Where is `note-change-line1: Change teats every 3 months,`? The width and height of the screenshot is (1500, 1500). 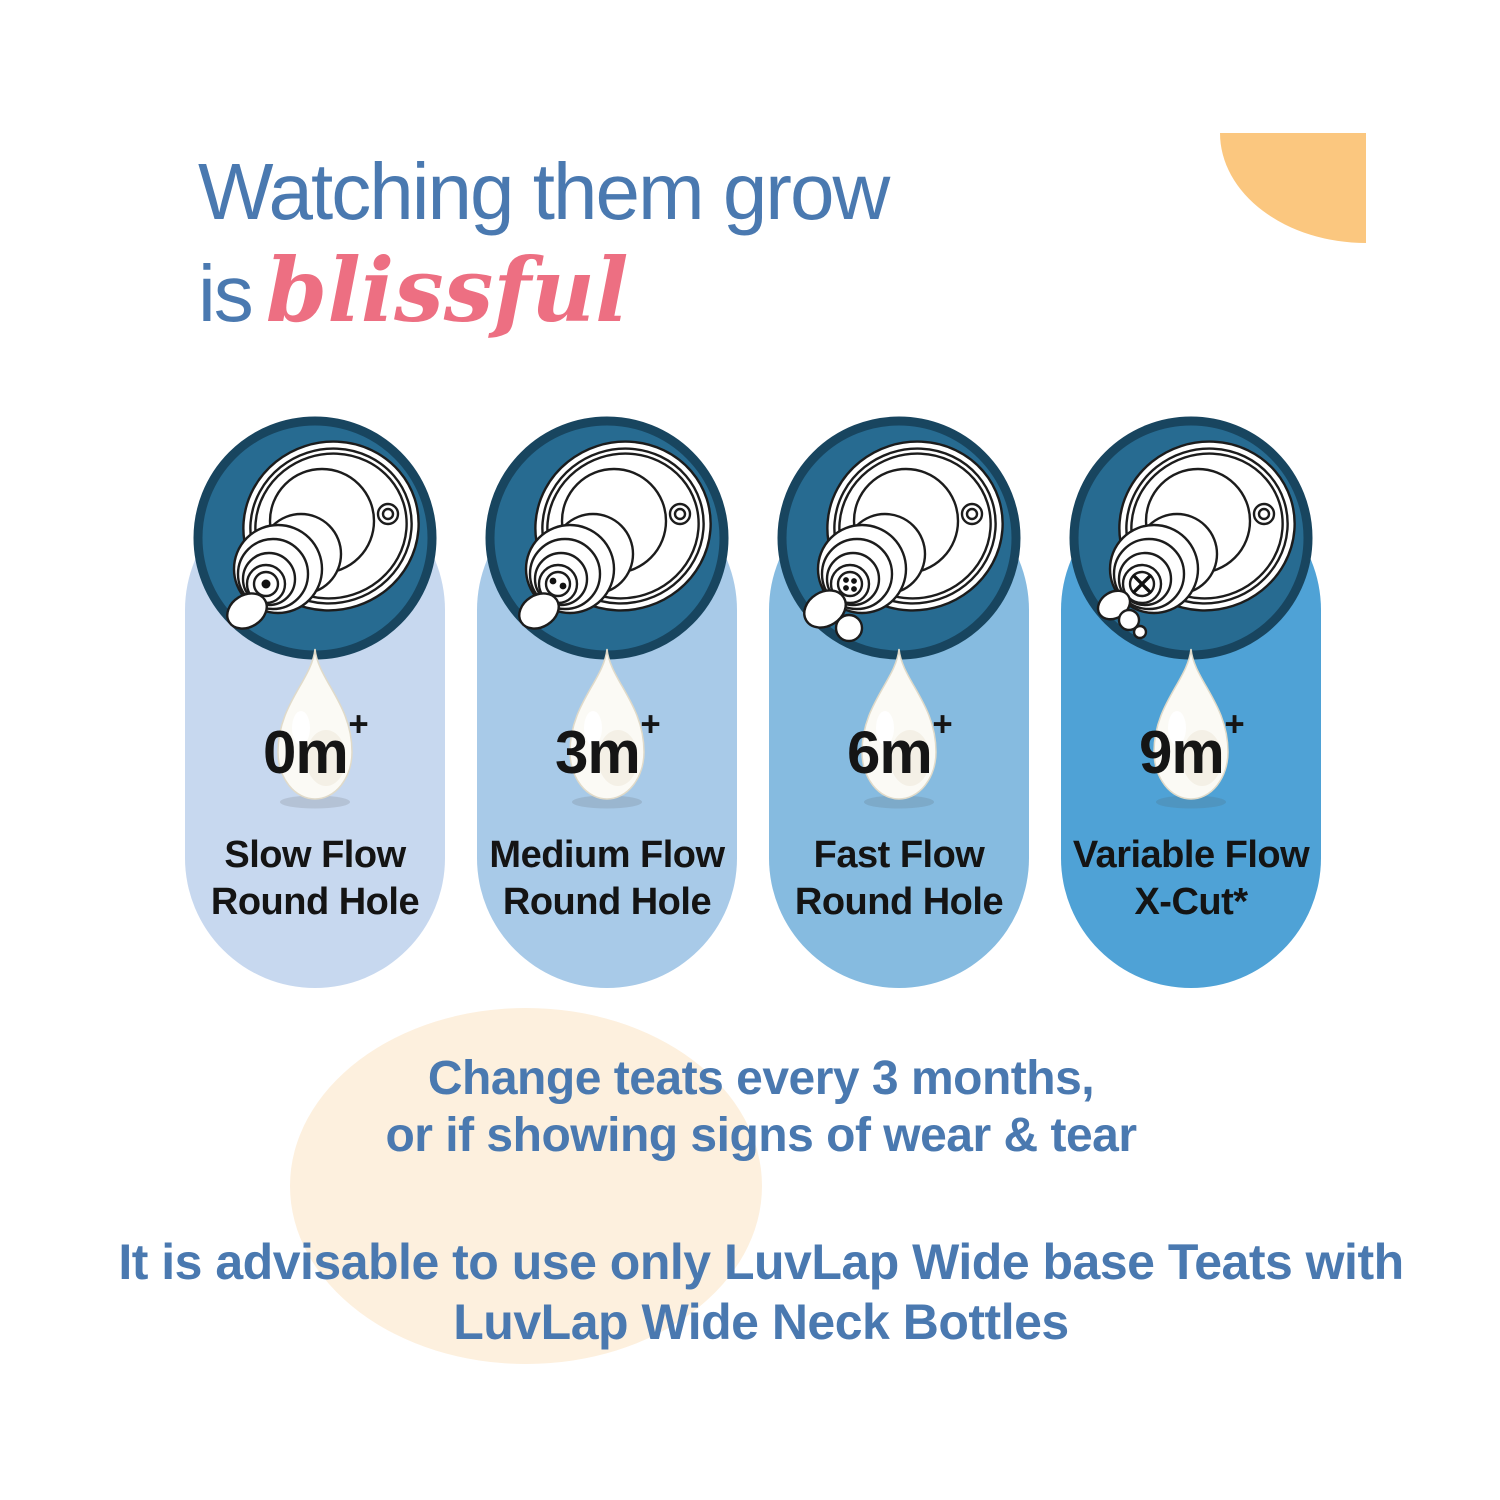
note-change-line1: Change teats every 3 months, is located at coordinates (761, 1078).